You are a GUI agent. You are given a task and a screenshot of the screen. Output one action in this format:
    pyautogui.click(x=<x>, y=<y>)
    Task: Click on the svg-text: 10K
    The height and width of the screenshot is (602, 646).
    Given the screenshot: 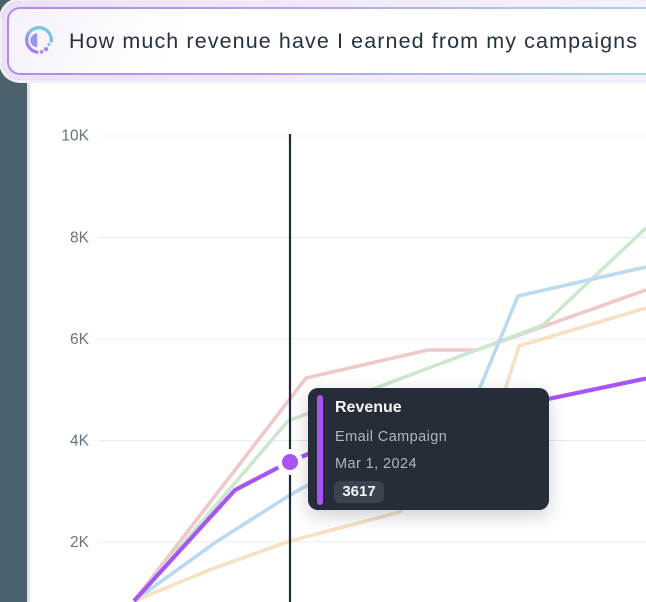 What is the action you would take?
    pyautogui.click(x=75, y=136)
    